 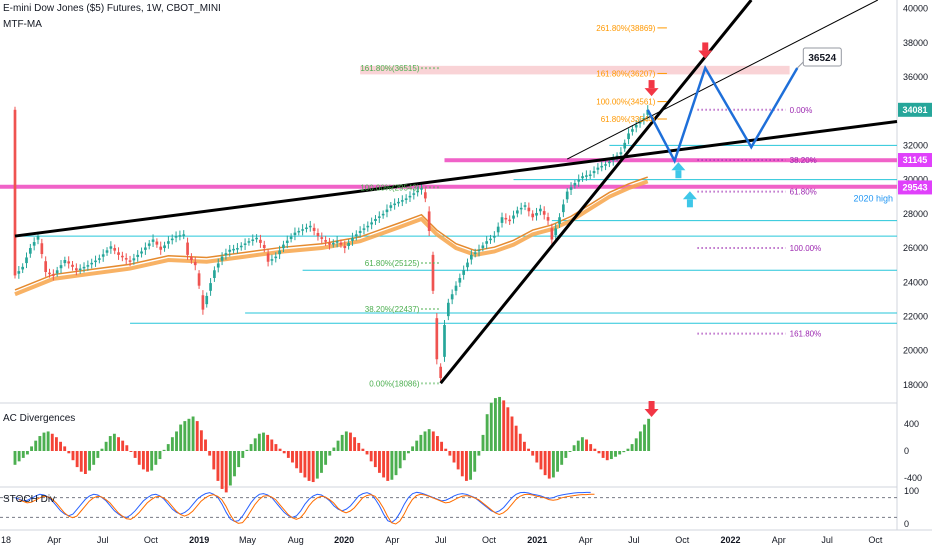 What do you see at coordinates (915, 214) in the screenshot?
I see `price-tick: 28000` at bounding box center [915, 214].